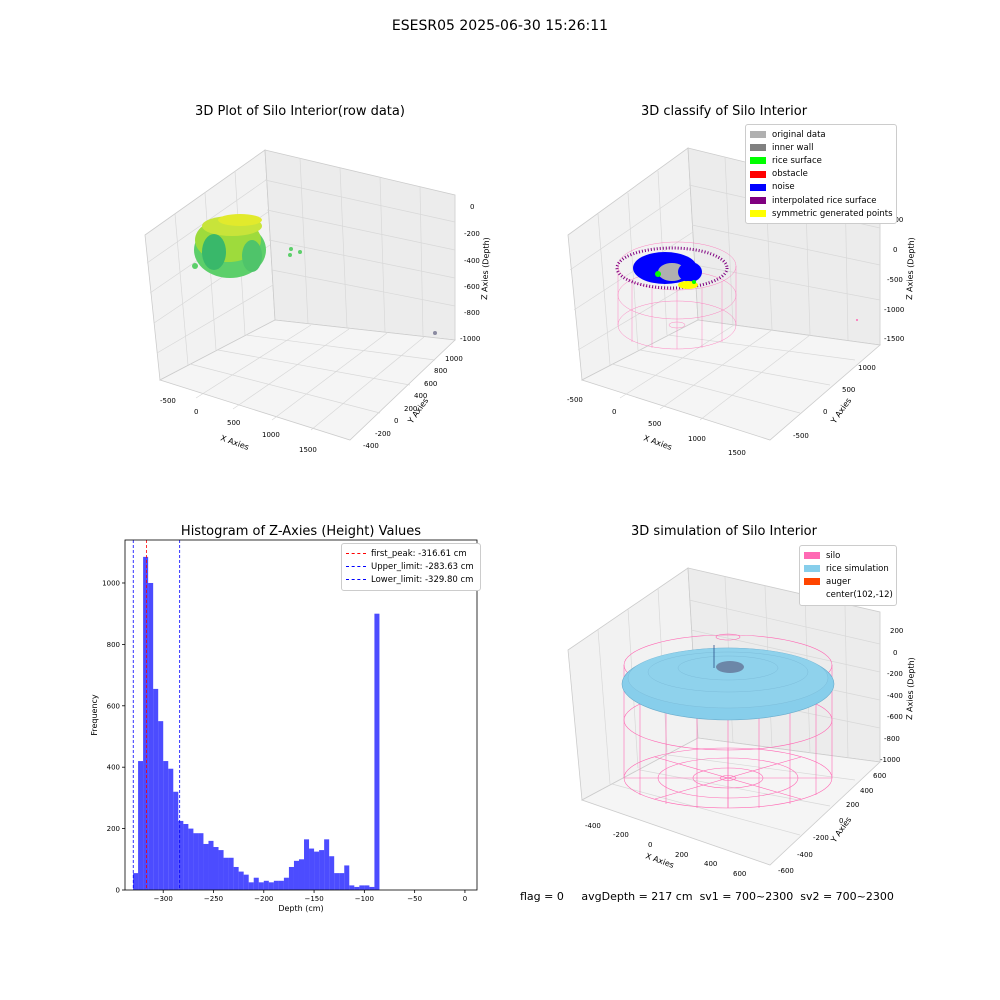  I want to click on histogram-x-axis-label: Depth (cm), so click(300, 908).